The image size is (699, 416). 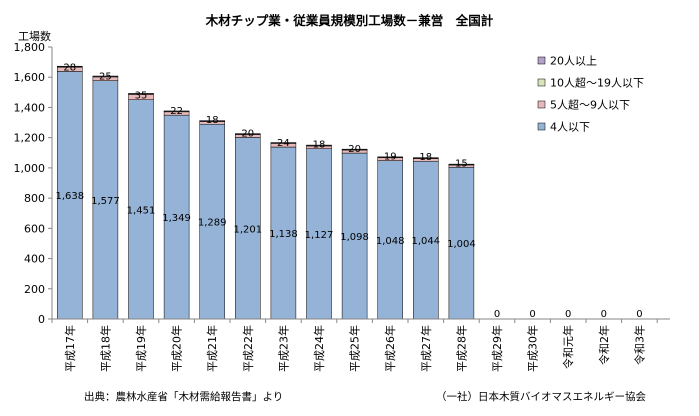 I want to click on data-label: 1,451, so click(x=141, y=210).